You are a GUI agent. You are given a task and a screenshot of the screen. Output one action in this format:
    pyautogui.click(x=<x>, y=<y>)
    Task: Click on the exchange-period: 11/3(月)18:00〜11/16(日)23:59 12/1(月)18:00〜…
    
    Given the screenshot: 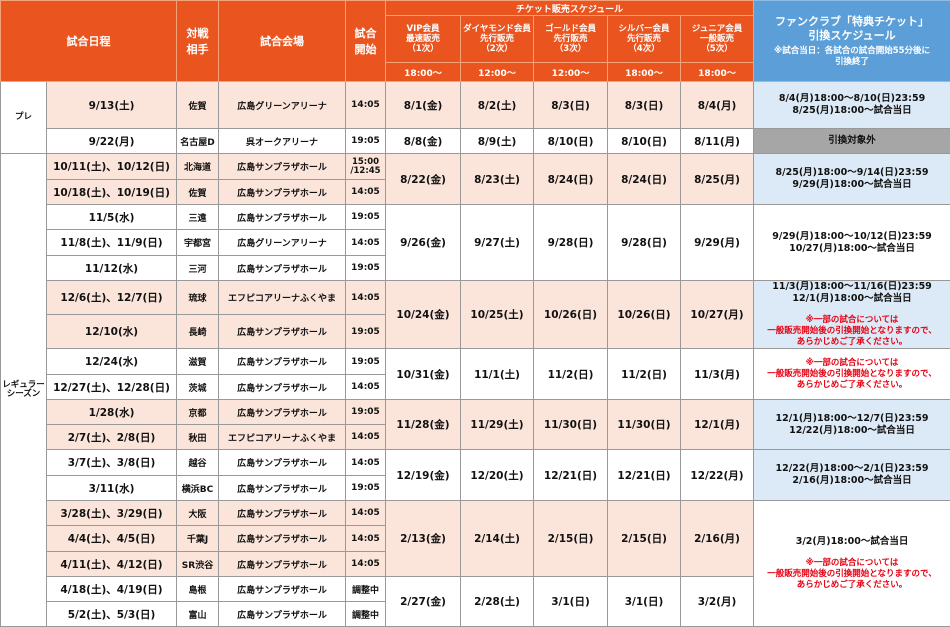 What is the action you would take?
    pyautogui.click(x=852, y=293)
    